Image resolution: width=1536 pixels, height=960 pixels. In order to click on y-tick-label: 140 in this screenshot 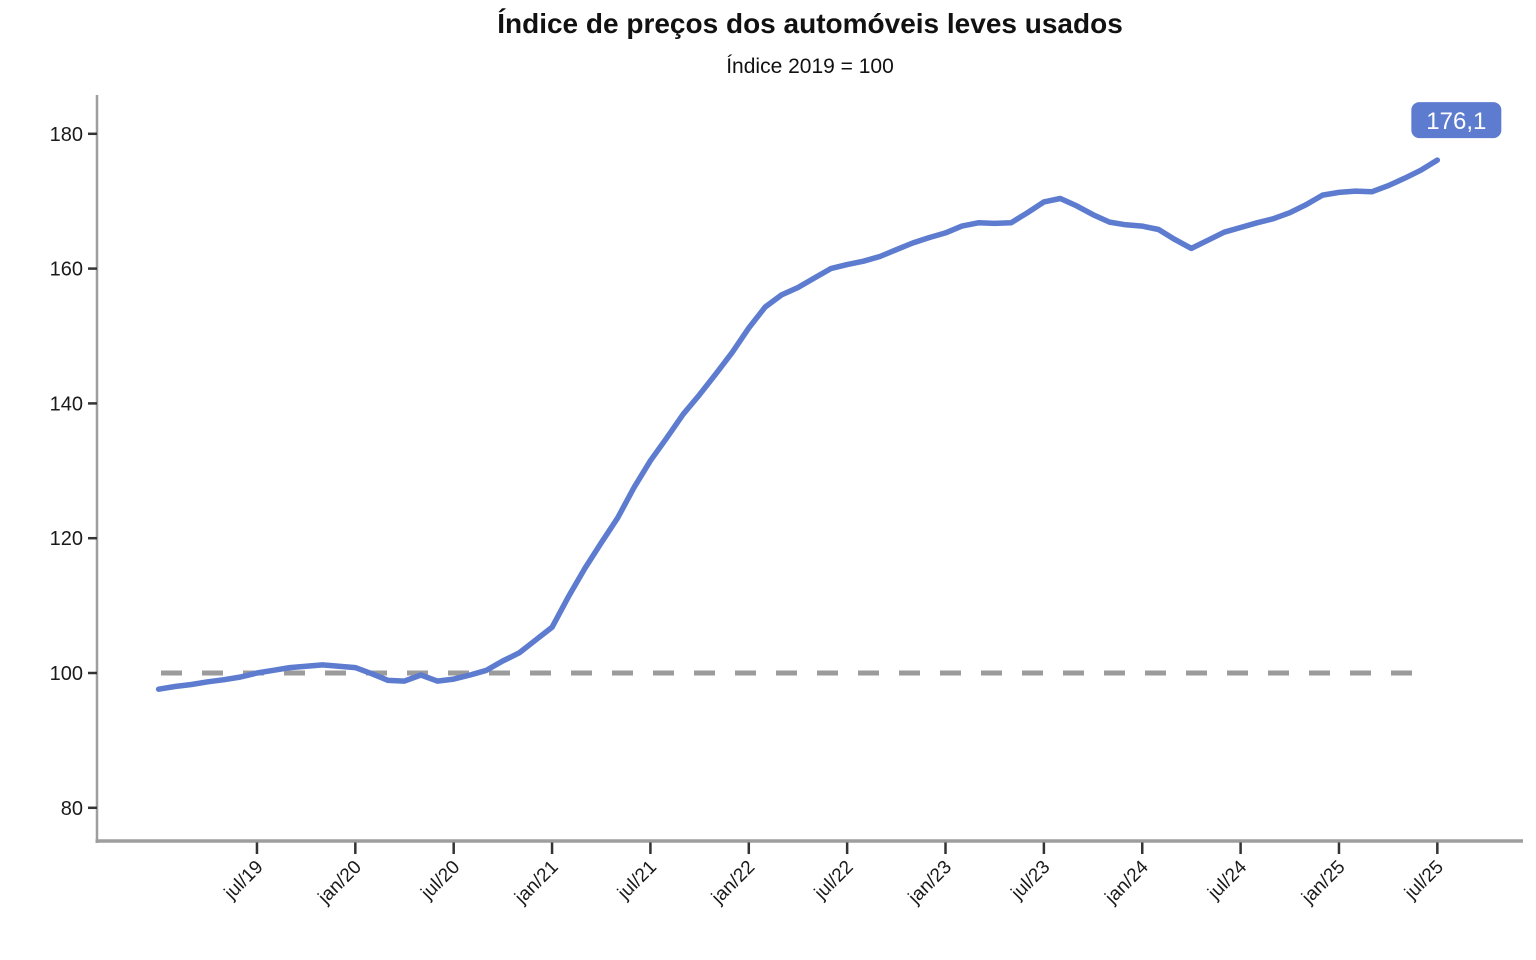, I will do `click(66, 404)`.